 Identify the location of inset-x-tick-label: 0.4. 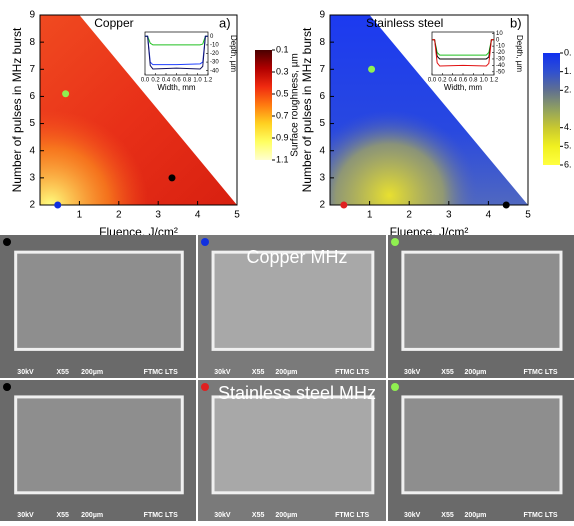
(452, 81).